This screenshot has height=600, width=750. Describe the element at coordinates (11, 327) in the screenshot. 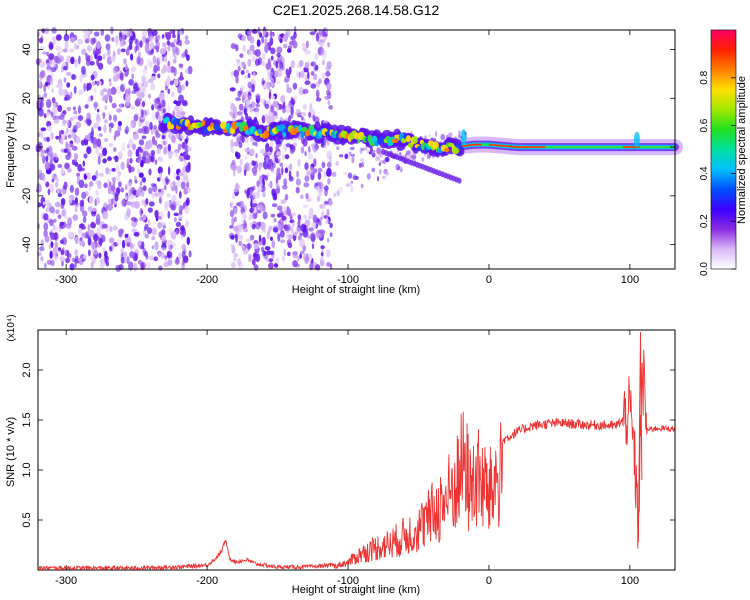

I see `snr-scale-label: (x10⁴)` at that location.